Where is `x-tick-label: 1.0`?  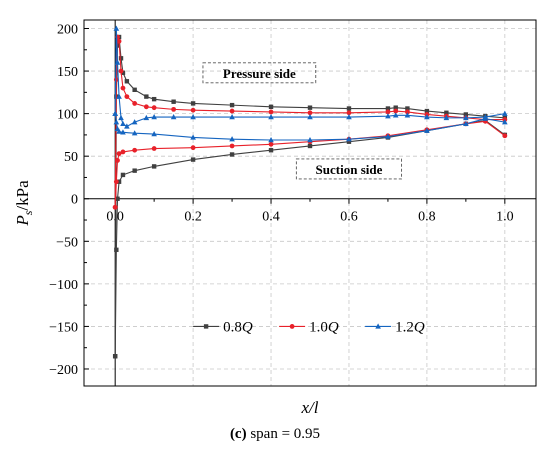
x-tick-label: 1.0 is located at coordinates (505, 217).